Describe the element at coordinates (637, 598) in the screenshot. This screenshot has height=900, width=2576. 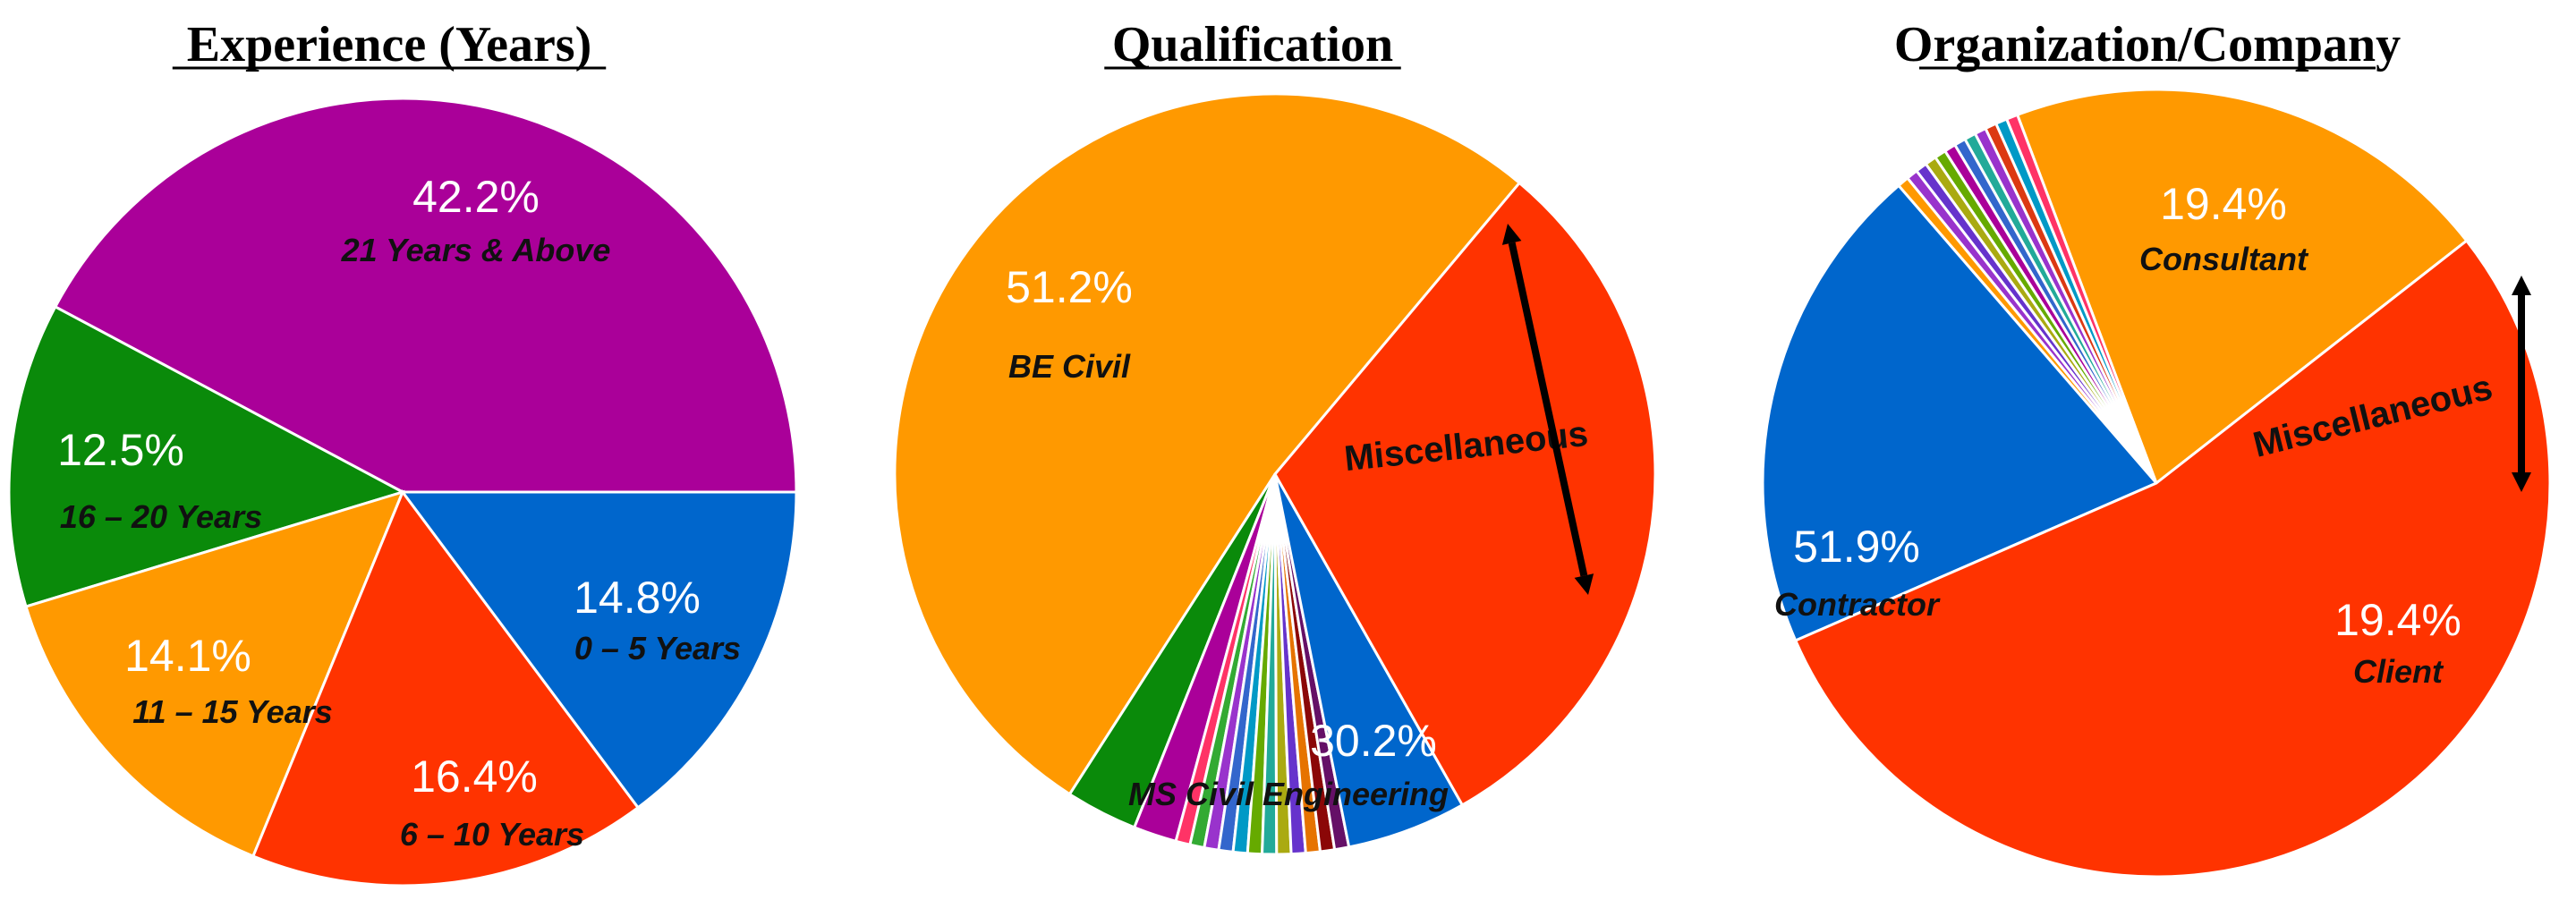
I see `data-label-percent: 14.8%` at that location.